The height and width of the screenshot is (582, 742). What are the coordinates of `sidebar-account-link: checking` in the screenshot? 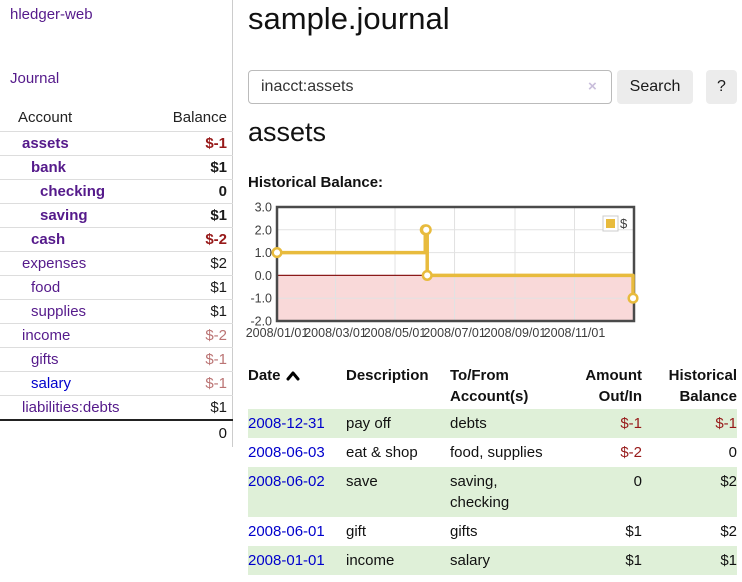 It's located at (73, 191).